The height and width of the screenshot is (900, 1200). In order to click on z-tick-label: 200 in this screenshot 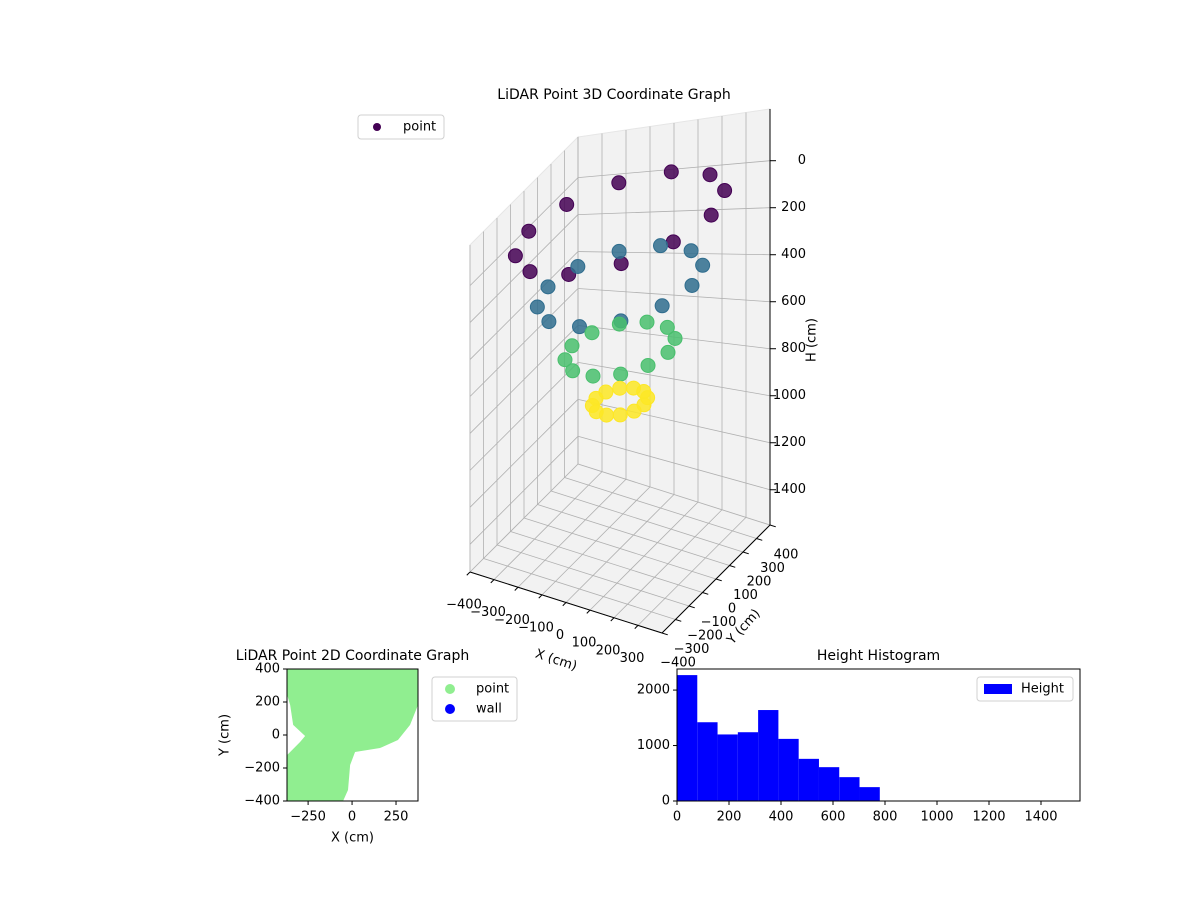, I will do `click(793, 207)`.